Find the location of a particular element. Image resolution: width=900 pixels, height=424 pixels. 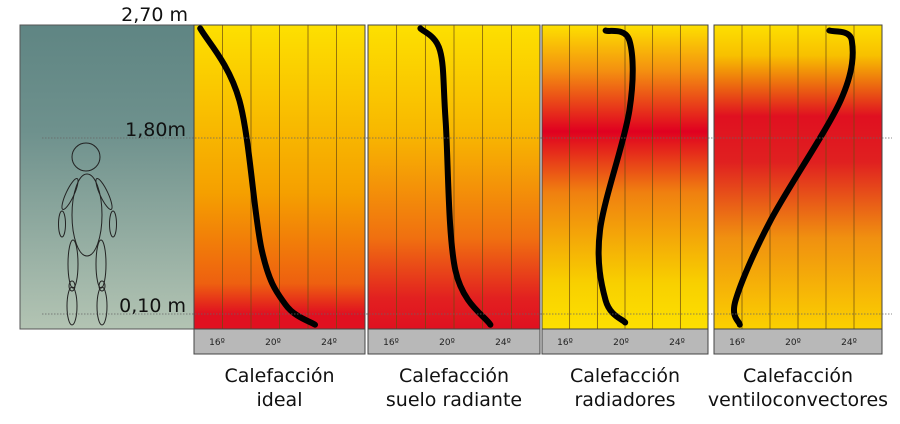

caption-line: suelo radiante is located at coordinates (454, 400).